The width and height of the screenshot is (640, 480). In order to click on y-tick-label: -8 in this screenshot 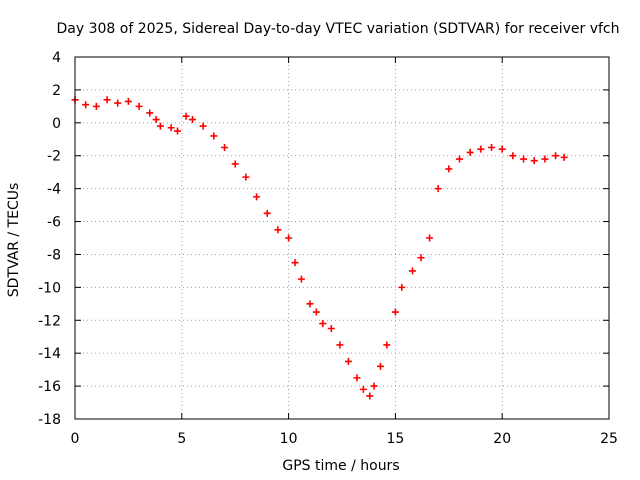, I will do `click(54, 255)`.